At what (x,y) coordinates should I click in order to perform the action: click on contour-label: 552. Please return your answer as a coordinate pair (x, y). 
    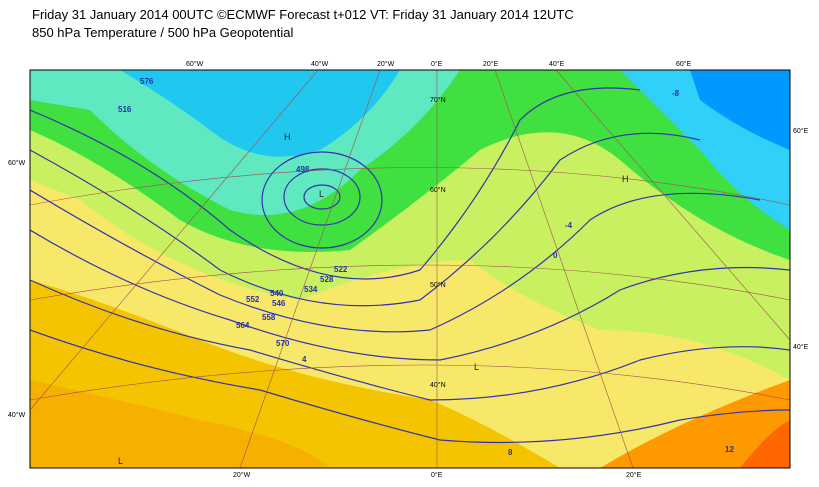
    Looking at the image, I should click on (253, 299).